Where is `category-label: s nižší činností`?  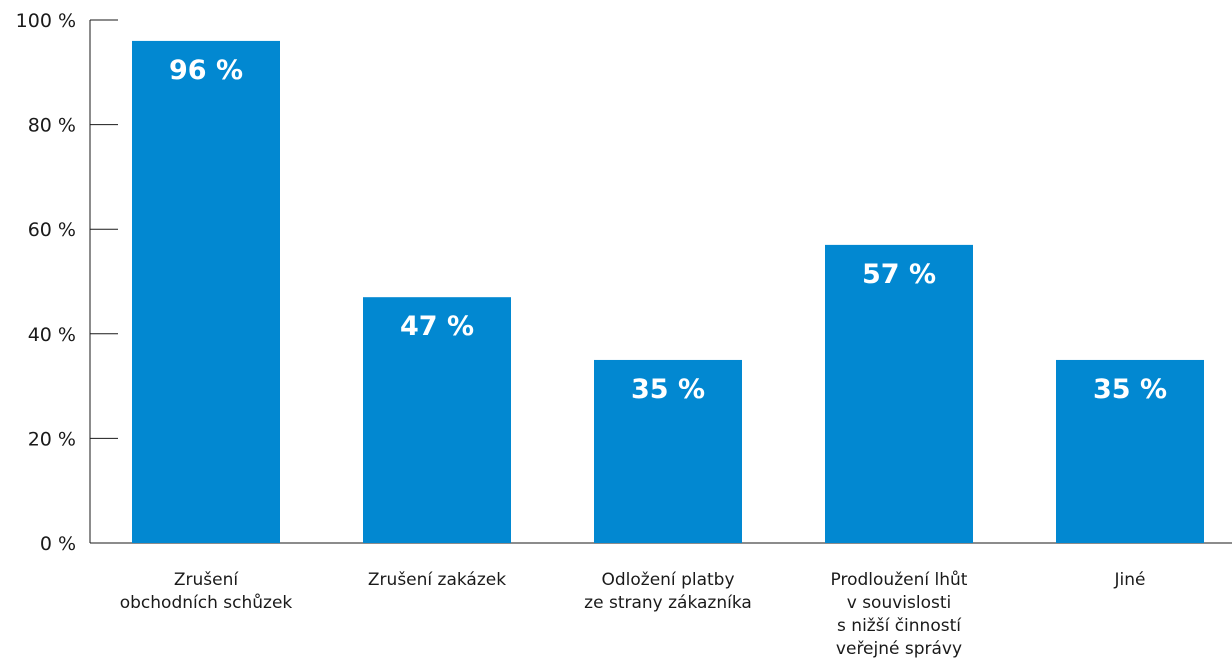 category-label: s nižší činností is located at coordinates (899, 626).